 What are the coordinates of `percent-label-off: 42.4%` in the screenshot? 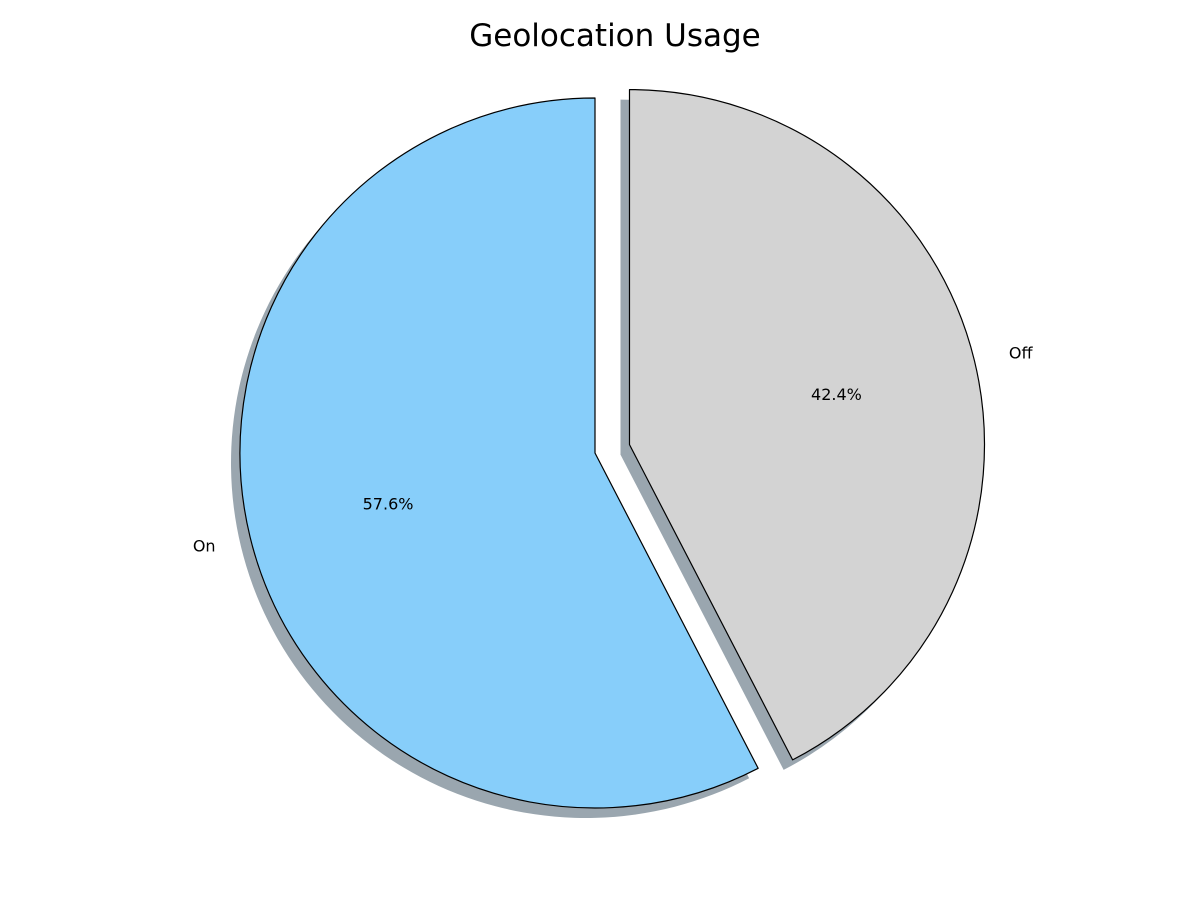 It's located at (836, 394).